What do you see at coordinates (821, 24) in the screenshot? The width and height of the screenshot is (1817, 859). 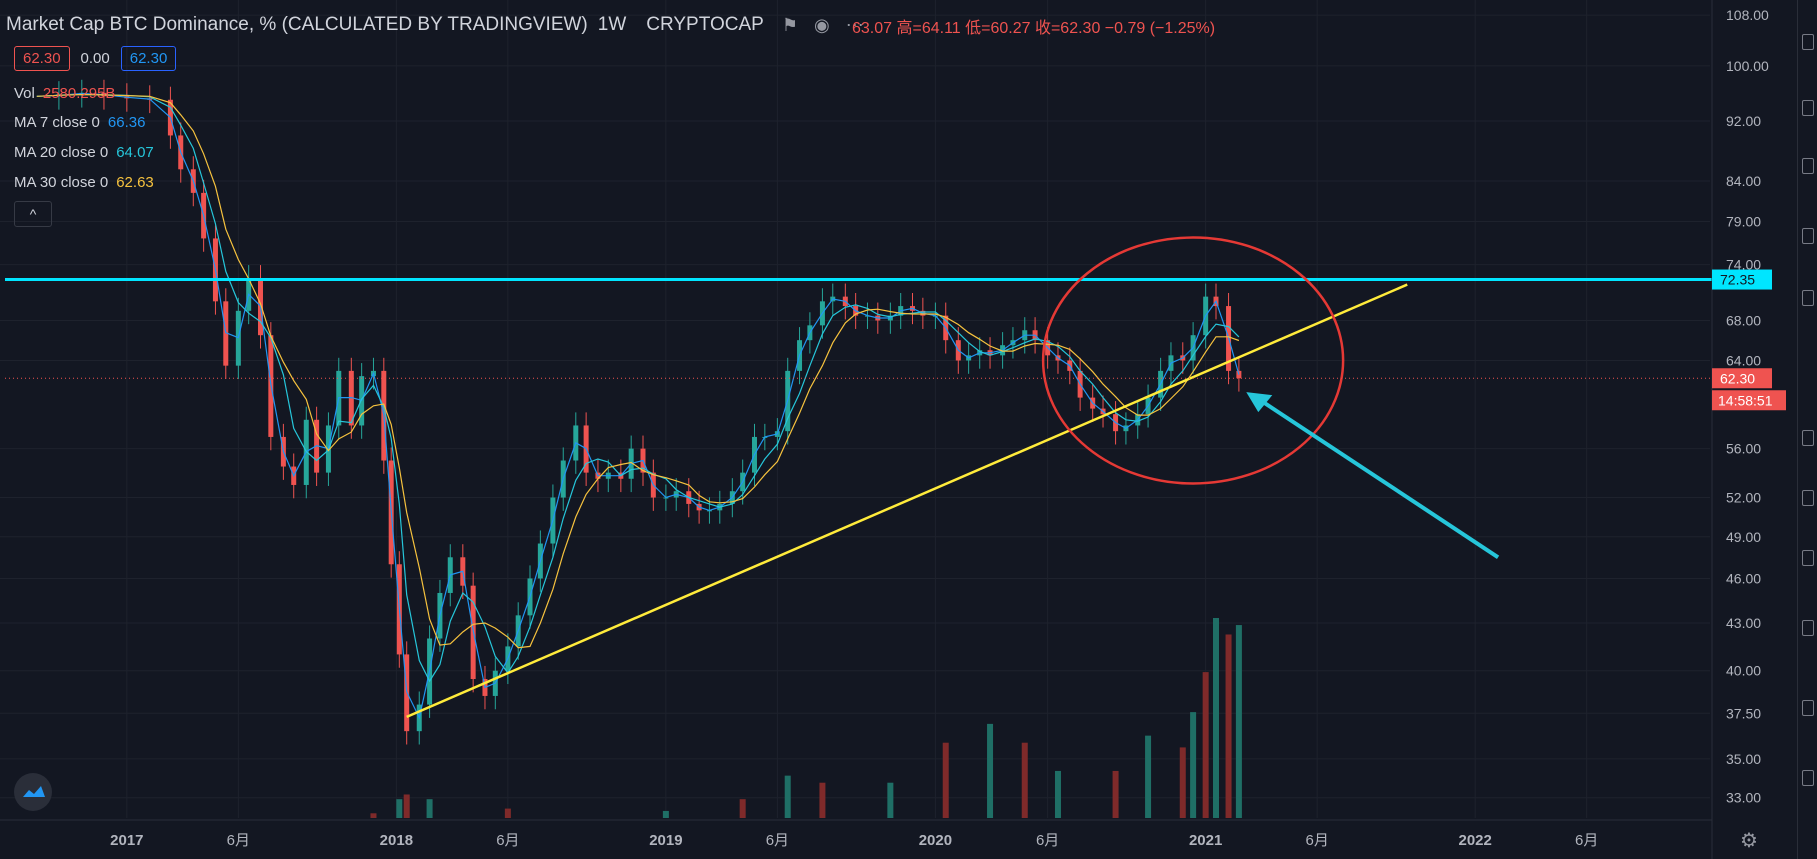 I see `eye-icon: ◉` at bounding box center [821, 24].